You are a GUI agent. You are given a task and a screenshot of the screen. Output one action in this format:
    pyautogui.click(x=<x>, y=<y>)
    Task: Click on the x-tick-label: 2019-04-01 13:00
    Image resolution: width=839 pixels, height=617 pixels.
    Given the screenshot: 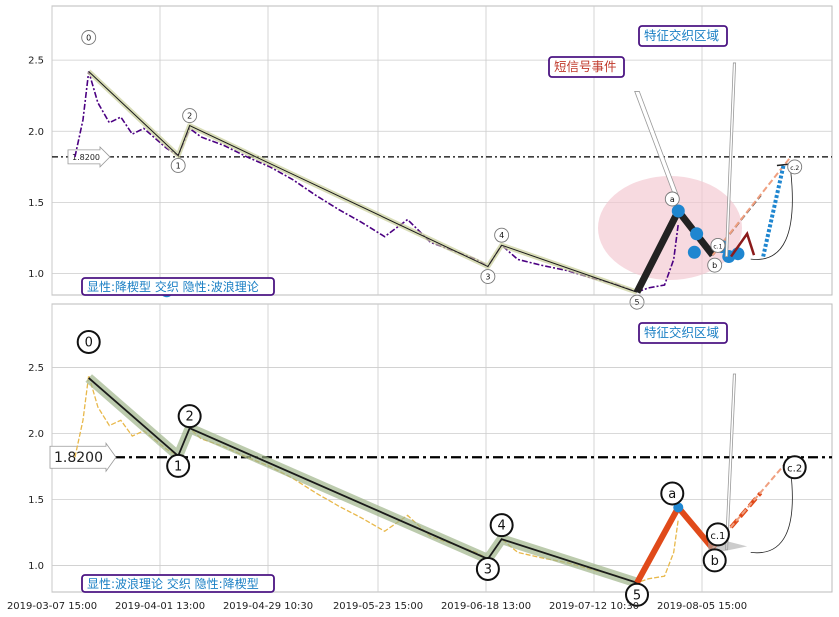 What is the action you would take?
    pyautogui.click(x=160, y=606)
    